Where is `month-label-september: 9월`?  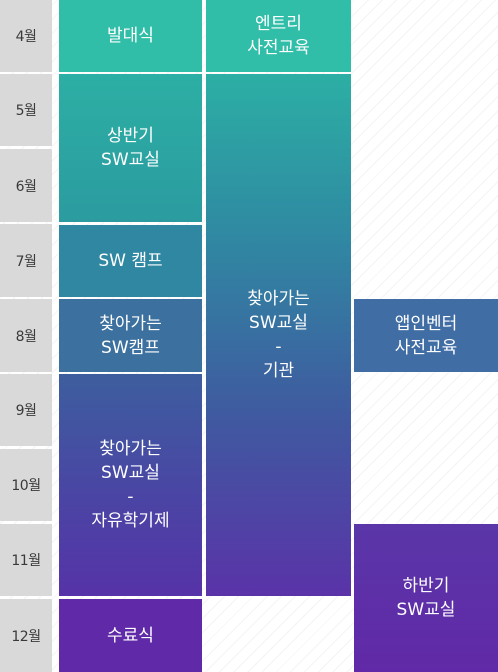 month-label-september: 9월 is located at coordinates (26, 410).